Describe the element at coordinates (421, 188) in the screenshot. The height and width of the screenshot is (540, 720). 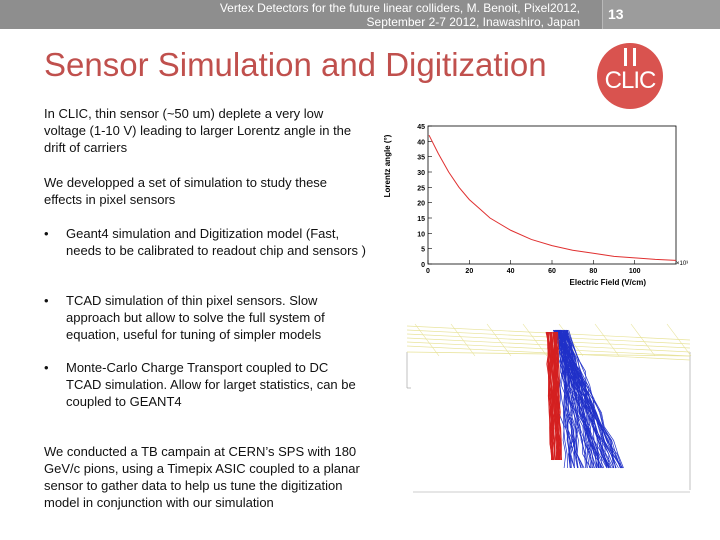
I see `y-tick-label: 25` at that location.